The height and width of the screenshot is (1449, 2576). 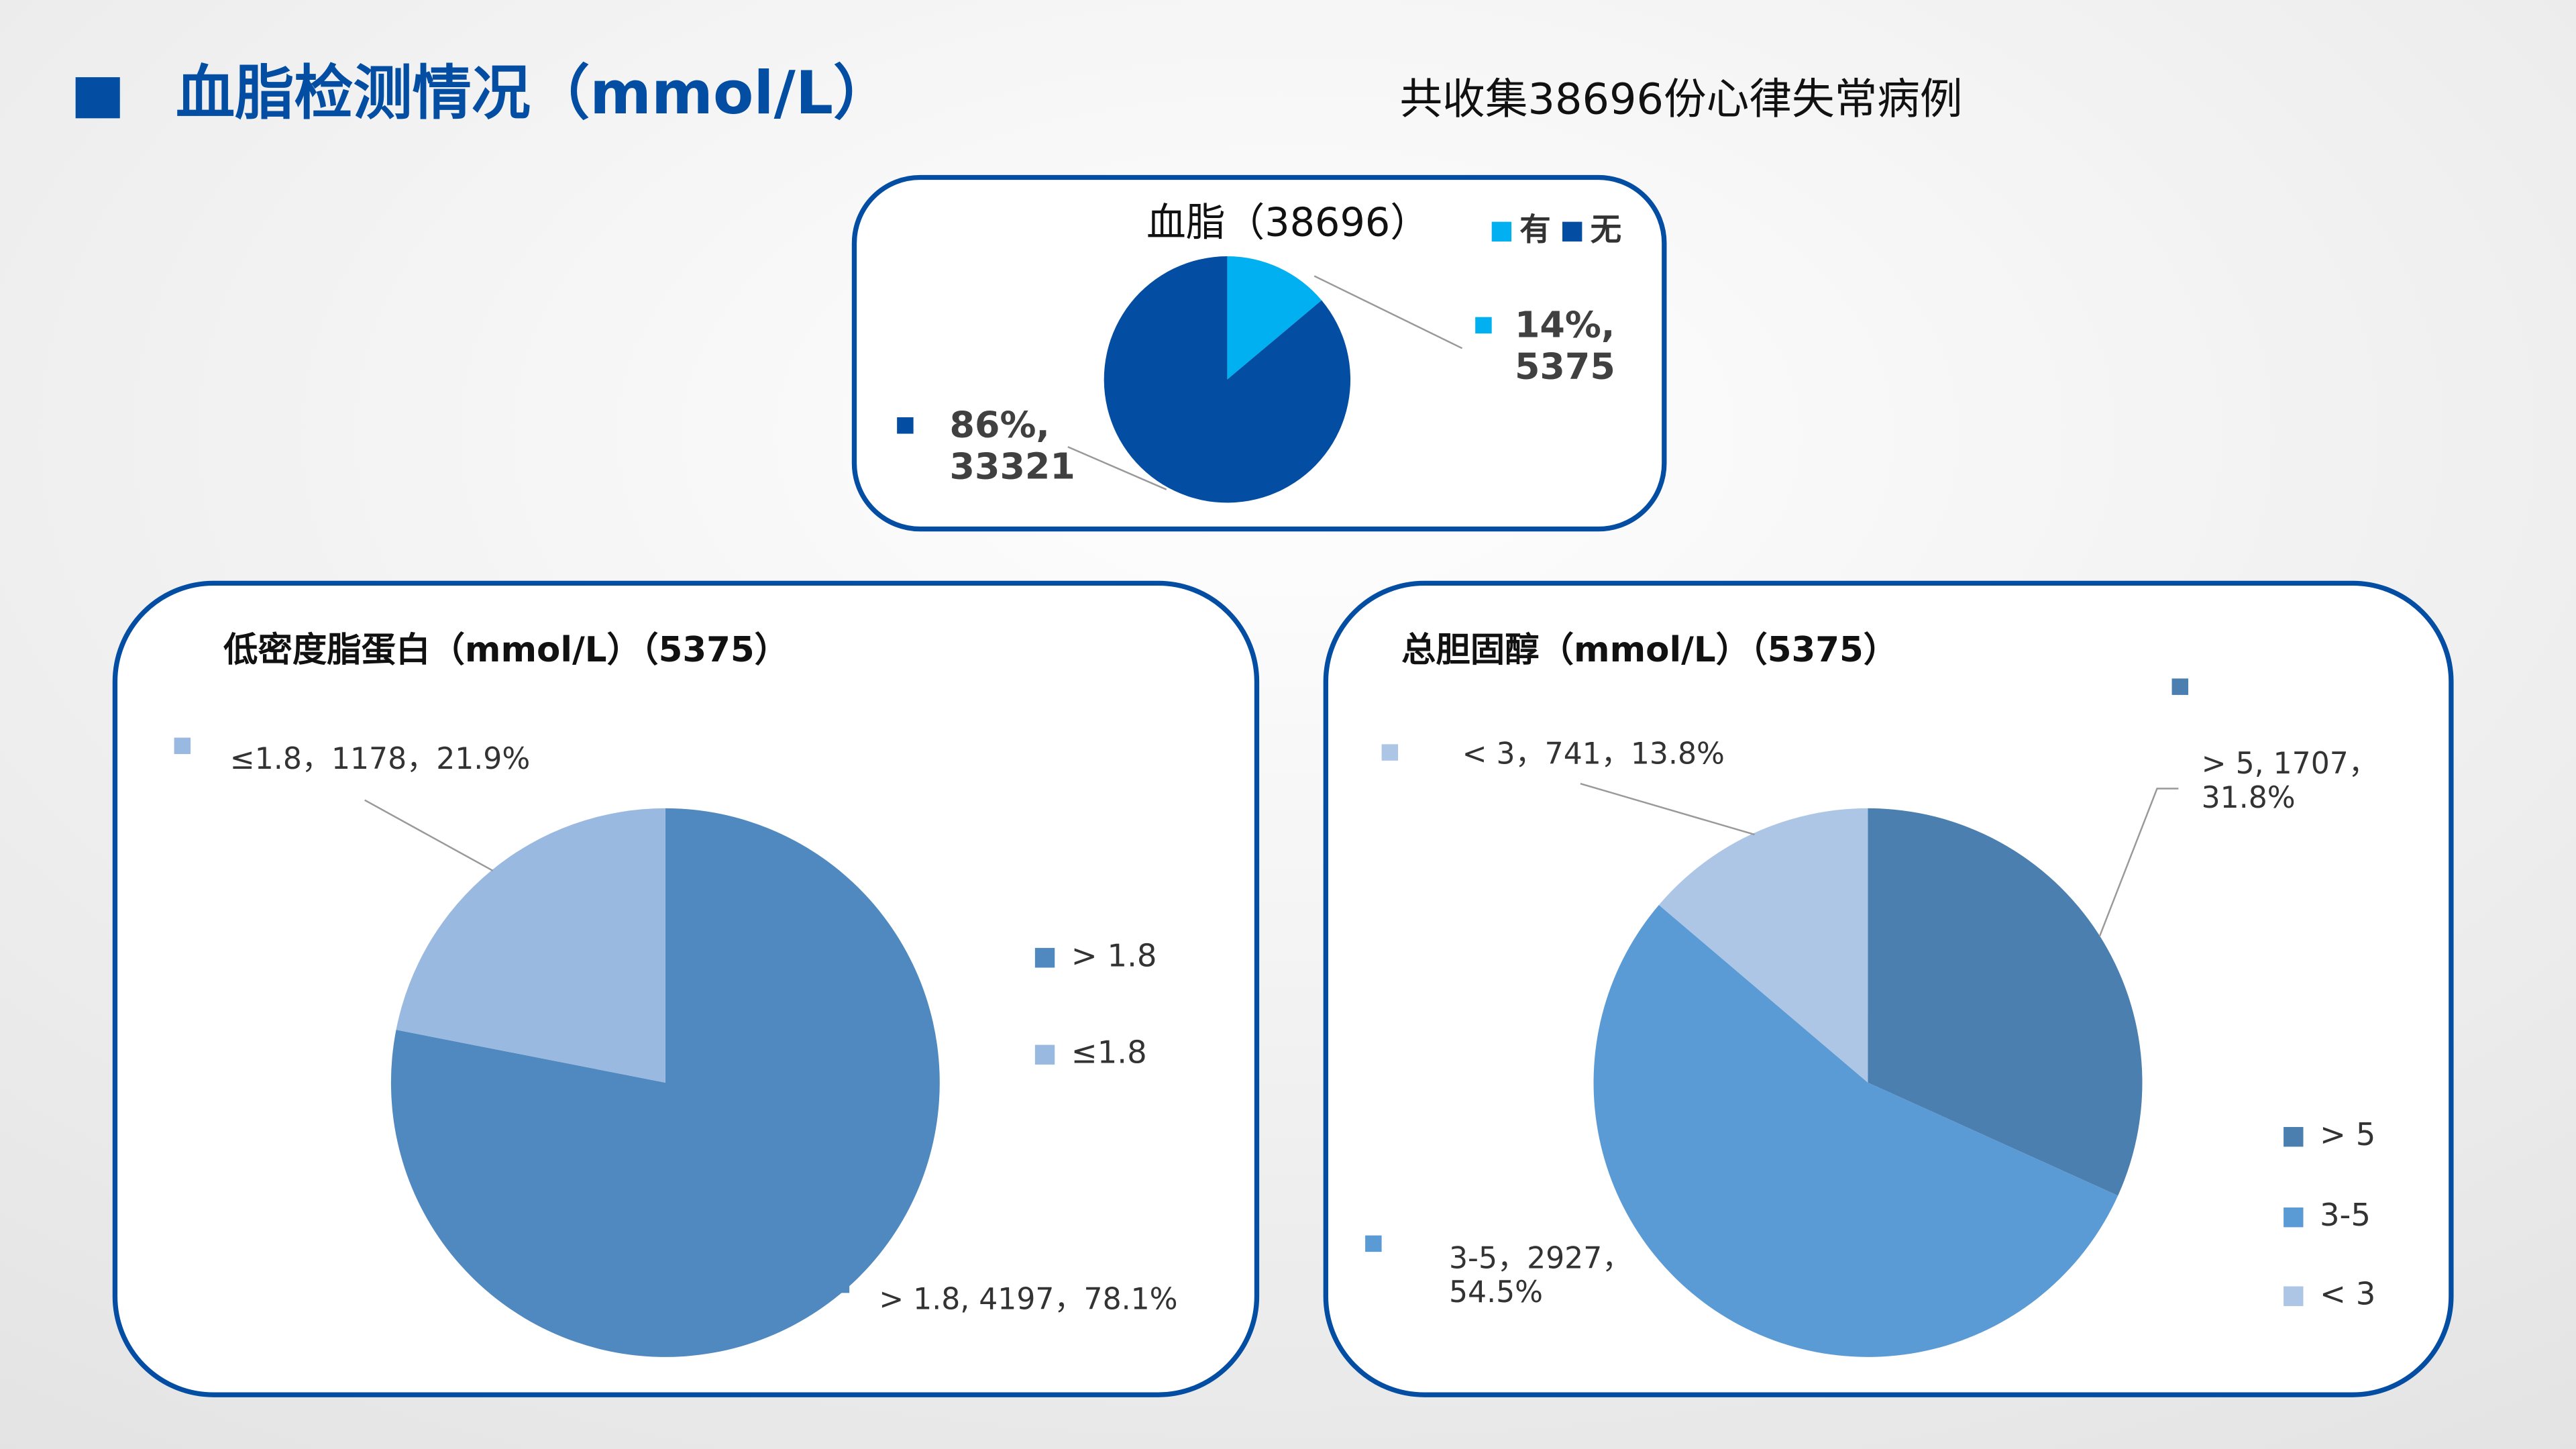 I want to click on data-label: 86%, 33321, so click(x=1012, y=445).